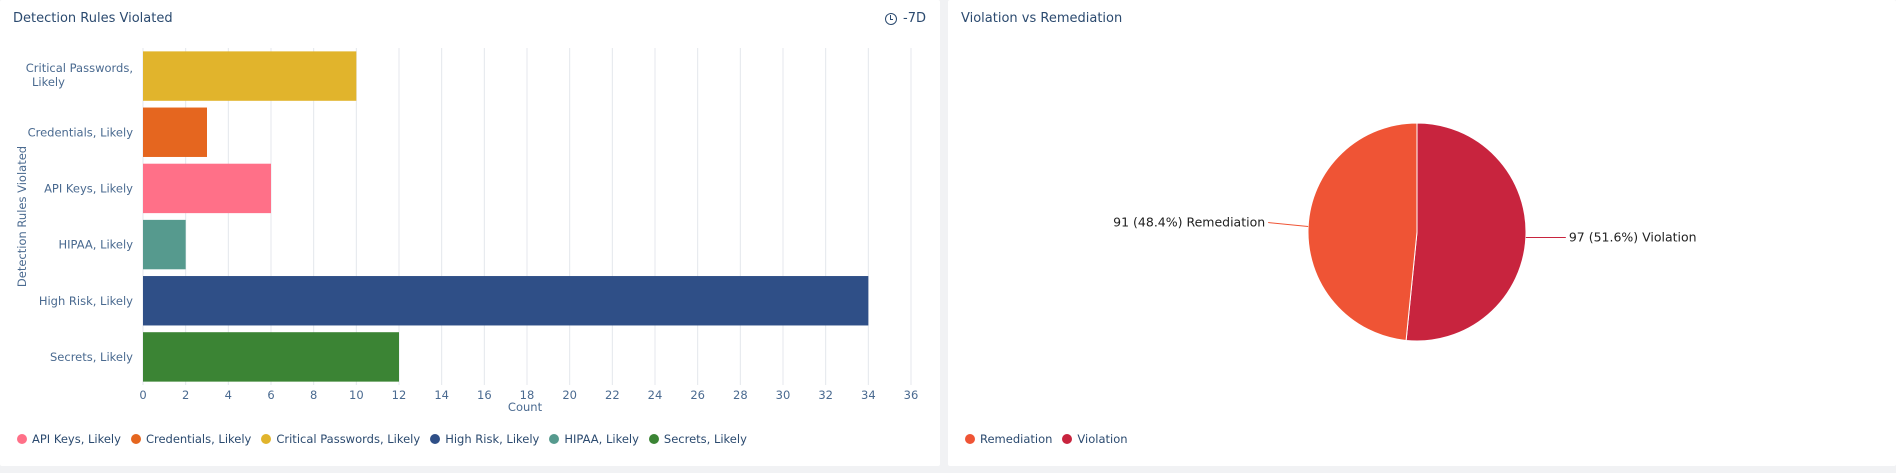  Describe the element at coordinates (86, 301) in the screenshot. I see `y-tick-label: High Risk, Likely` at that location.